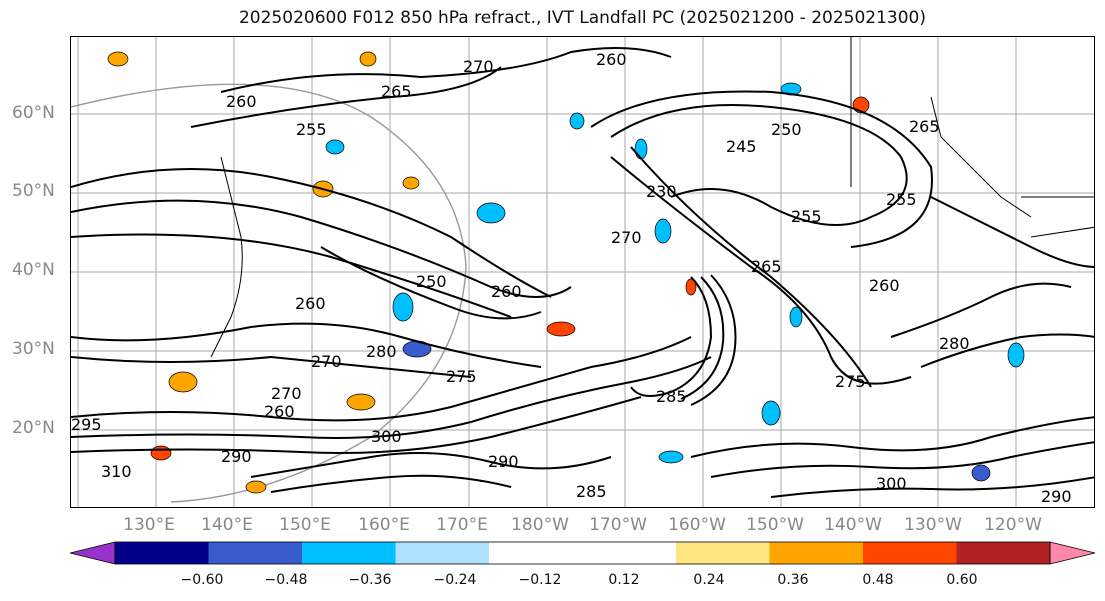 This screenshot has width=1105, height=601. I want to click on colorbar-tick: 0.36, so click(793, 580).